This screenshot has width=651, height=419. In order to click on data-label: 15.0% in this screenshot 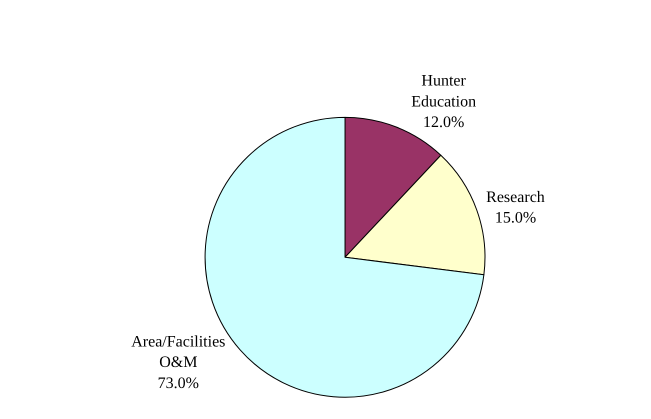, I will do `click(515, 218)`.